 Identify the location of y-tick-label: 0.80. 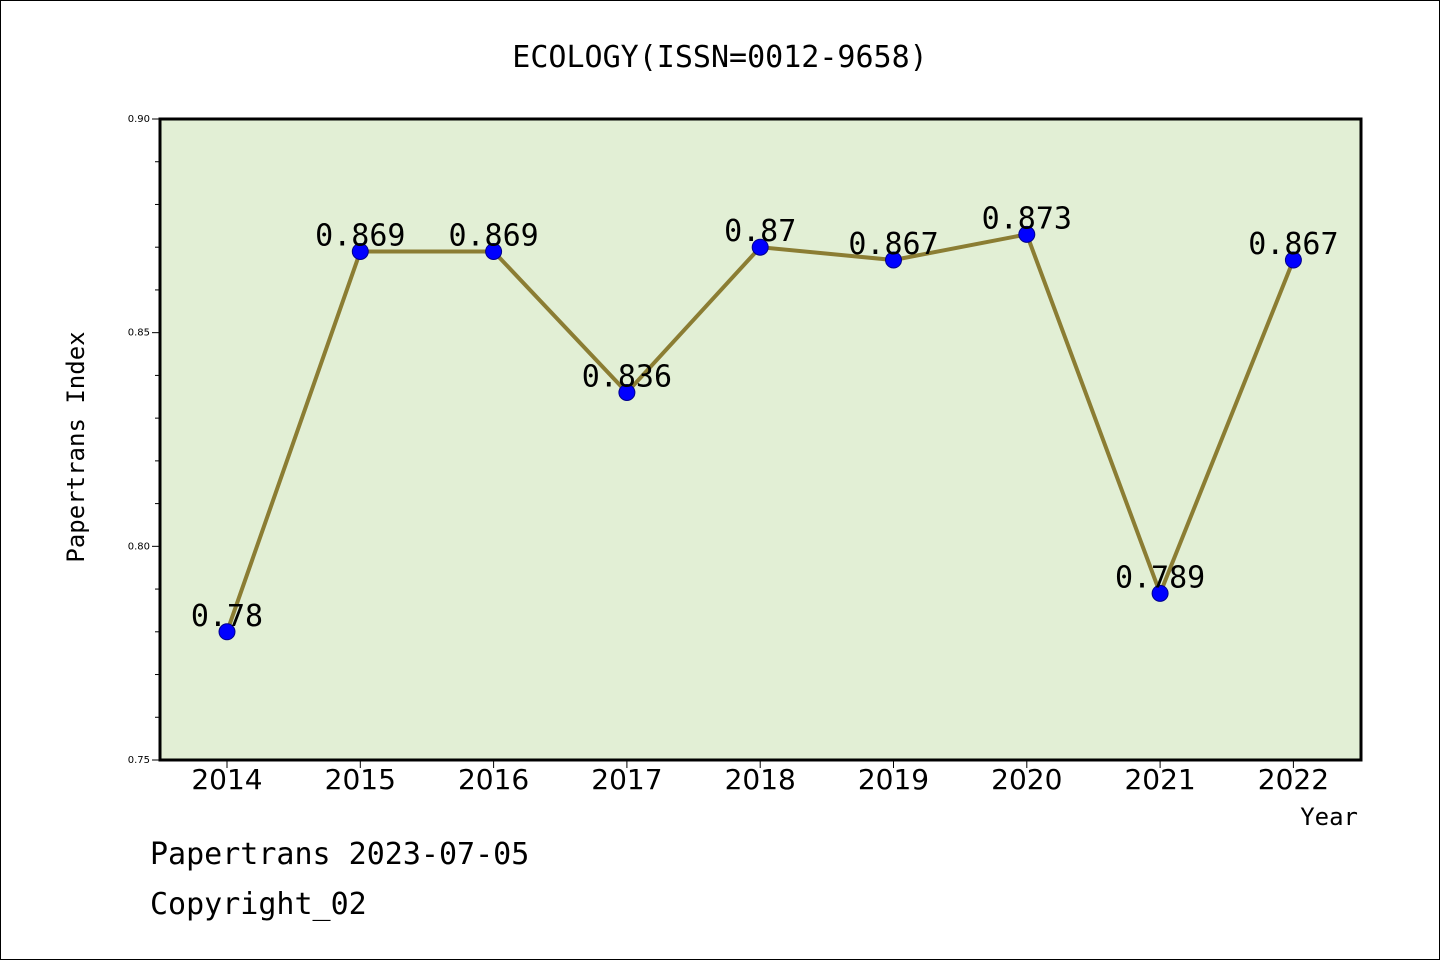
(139, 546).